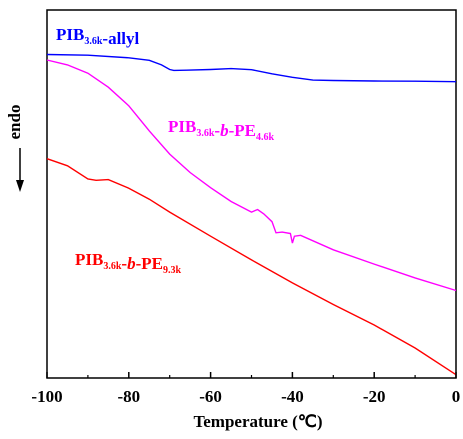 This screenshot has height=439, width=463. What do you see at coordinates (46, 396) in the screenshot?
I see `x-tick-label: -100` at bounding box center [46, 396].